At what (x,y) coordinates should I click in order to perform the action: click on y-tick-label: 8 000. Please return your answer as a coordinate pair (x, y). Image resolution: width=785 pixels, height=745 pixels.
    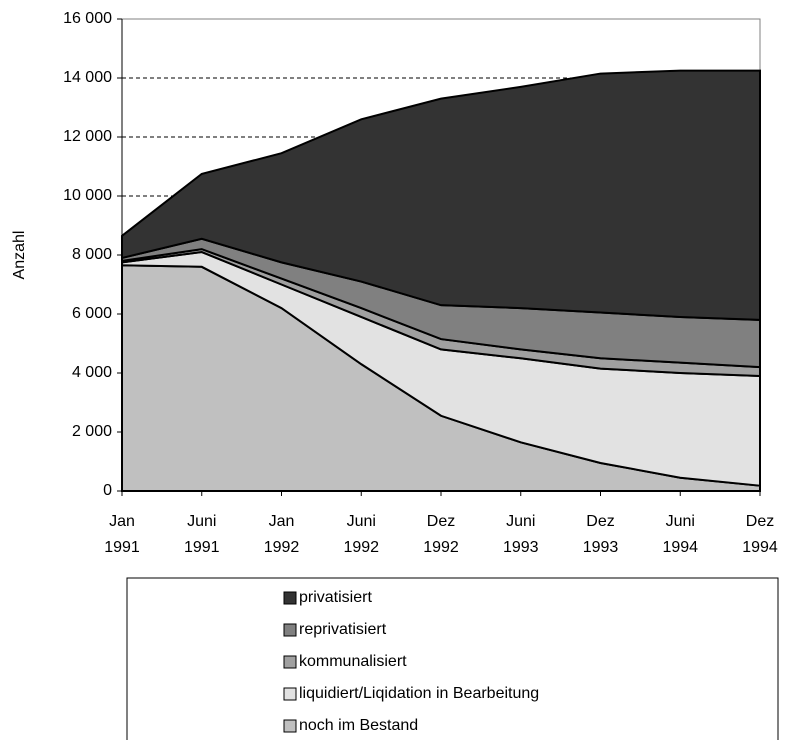
    Looking at the image, I should click on (92, 254).